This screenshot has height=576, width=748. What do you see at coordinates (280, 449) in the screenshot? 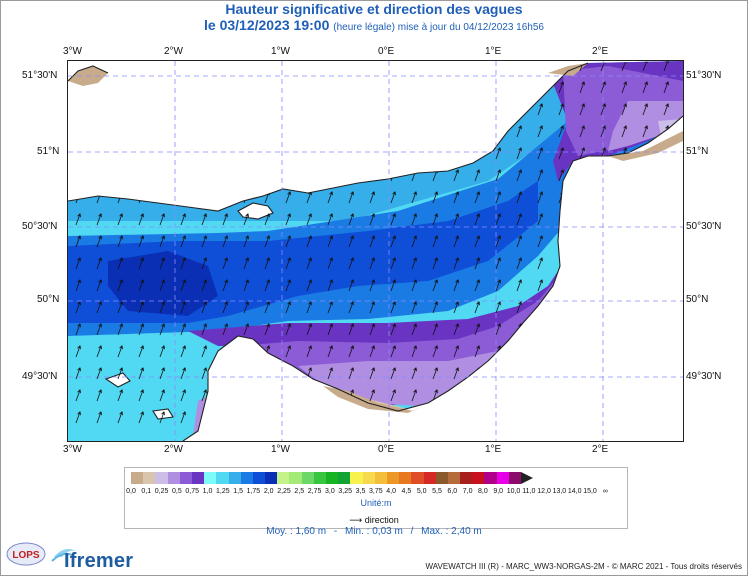
I see `lon-tick-bottom: 1°W` at bounding box center [280, 449].